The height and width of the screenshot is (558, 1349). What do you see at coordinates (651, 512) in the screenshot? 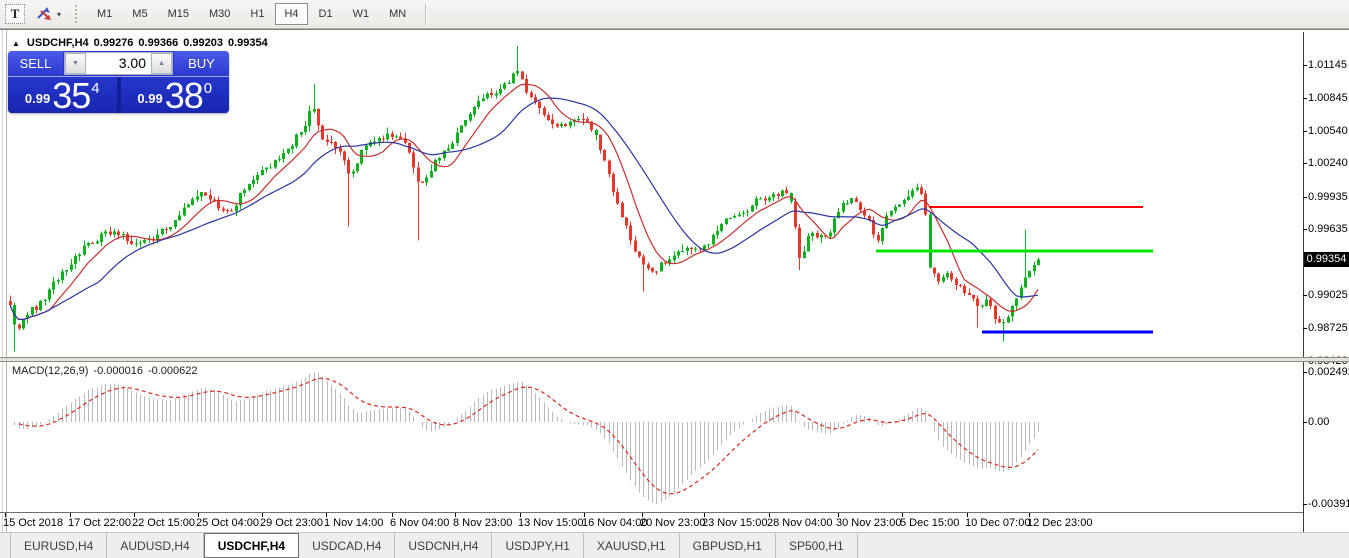
I see `macd-bottom-border` at bounding box center [651, 512].